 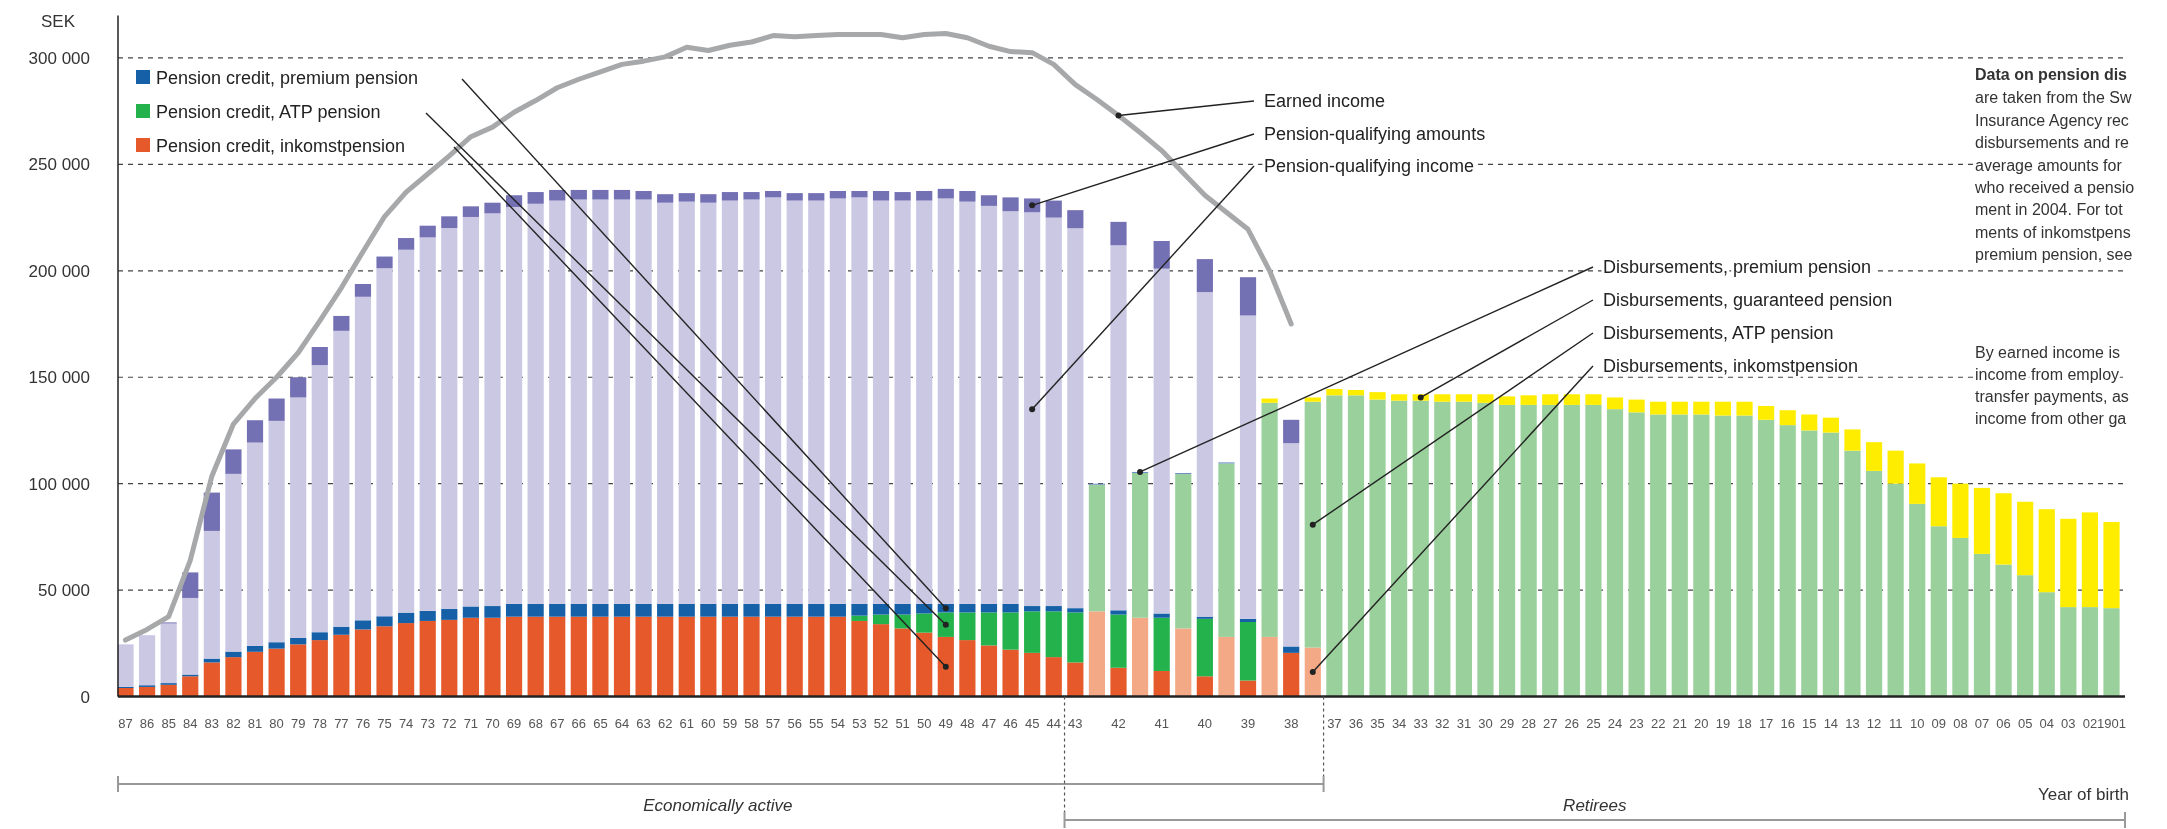 What do you see at coordinates (85, 697) in the screenshot?
I see `y-tick-label: 0` at bounding box center [85, 697].